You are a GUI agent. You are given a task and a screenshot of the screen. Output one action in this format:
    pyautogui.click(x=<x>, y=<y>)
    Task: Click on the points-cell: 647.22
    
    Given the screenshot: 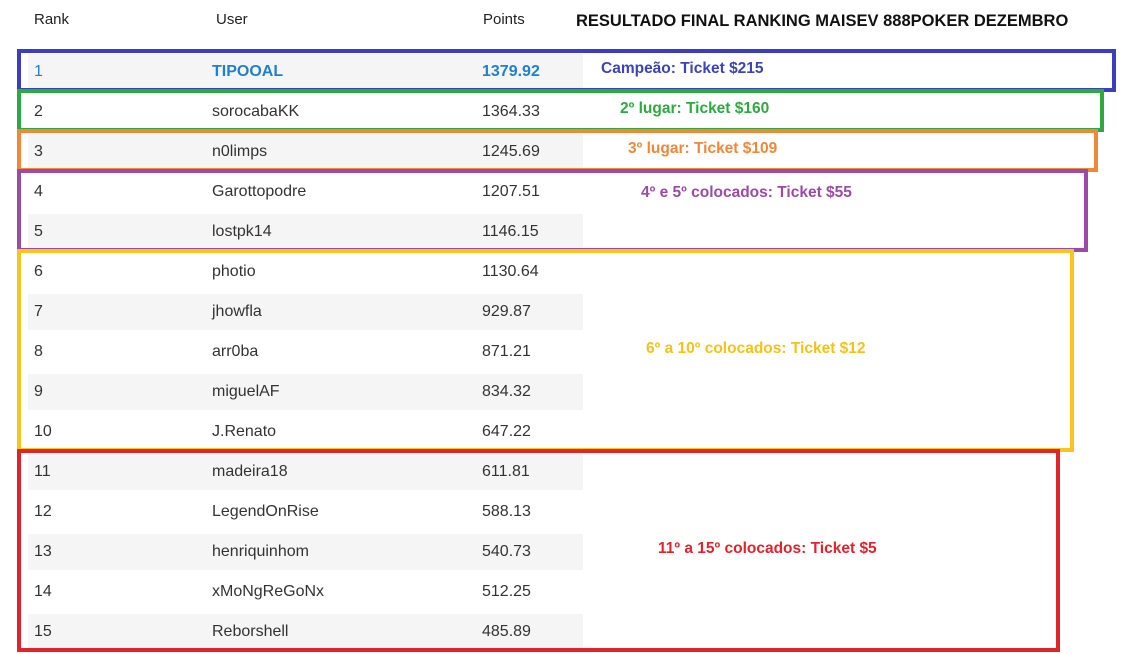 What is the action you would take?
    pyautogui.click(x=506, y=431)
    